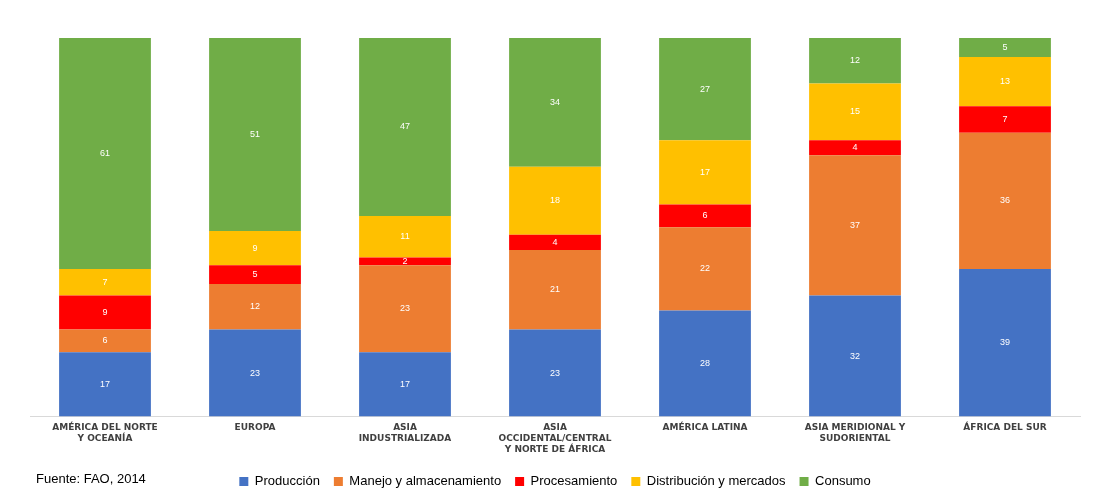  Describe the element at coordinates (287, 481) in the screenshot. I see `legend-label: Producción` at that location.